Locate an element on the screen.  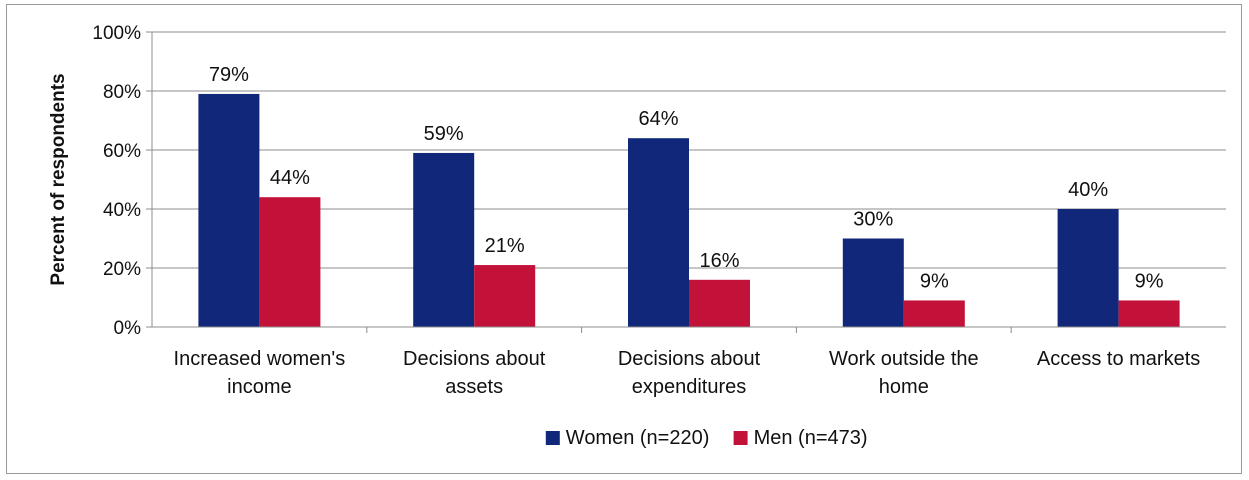
category-label: income is located at coordinates (259, 387).